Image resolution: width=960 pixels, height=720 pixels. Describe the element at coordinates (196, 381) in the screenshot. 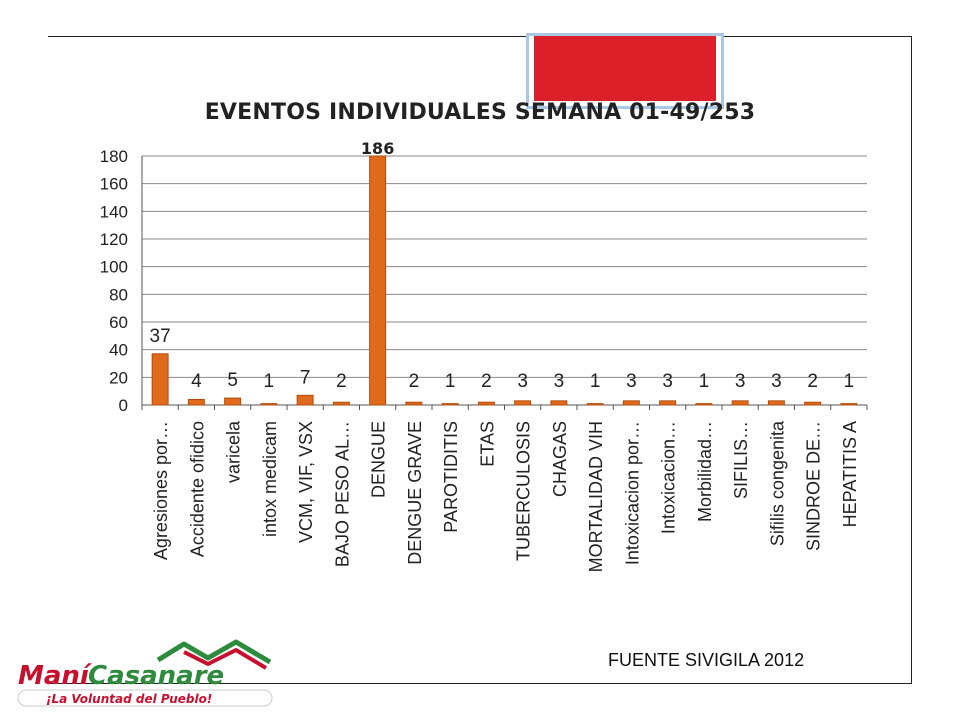

I see `data-label: 4` at that location.